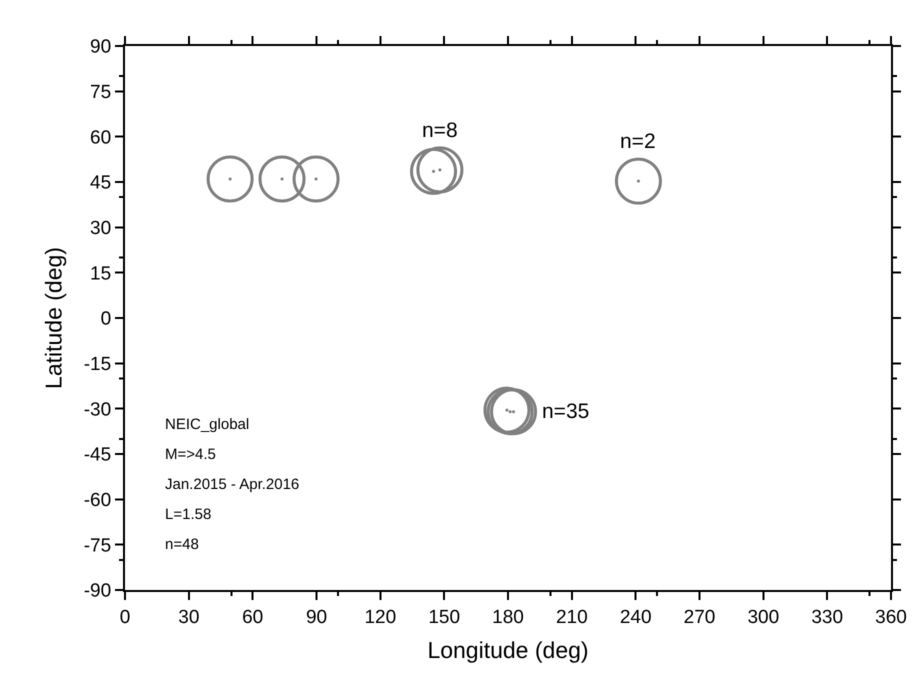 Image resolution: width=919 pixels, height=687 pixels. Describe the element at coordinates (317, 617) in the screenshot. I see `x-tick-label: 90` at that location.